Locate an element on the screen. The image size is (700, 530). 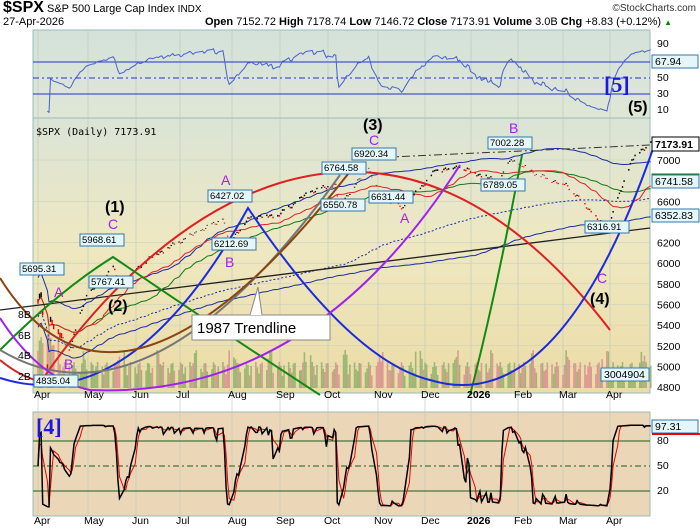
wave-a-label: A is located at coordinates (59, 292).